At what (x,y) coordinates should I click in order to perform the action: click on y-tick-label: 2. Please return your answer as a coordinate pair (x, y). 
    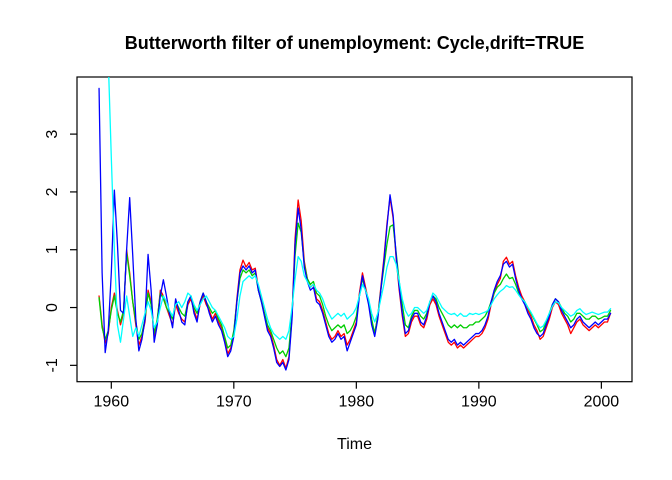
    Looking at the image, I should click on (52, 191).